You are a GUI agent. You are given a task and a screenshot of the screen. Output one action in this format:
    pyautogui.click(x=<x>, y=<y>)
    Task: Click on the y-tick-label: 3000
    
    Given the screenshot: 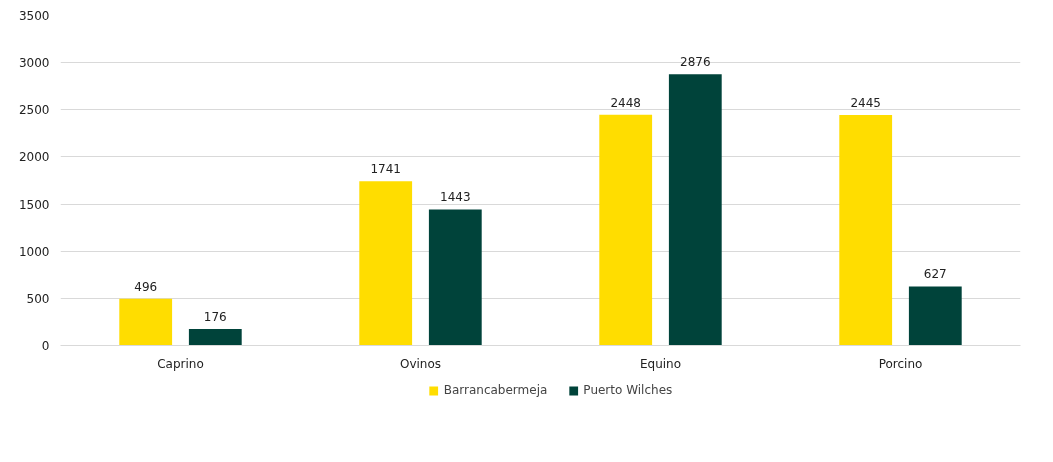 What is the action you would take?
    pyautogui.click(x=34, y=63)
    